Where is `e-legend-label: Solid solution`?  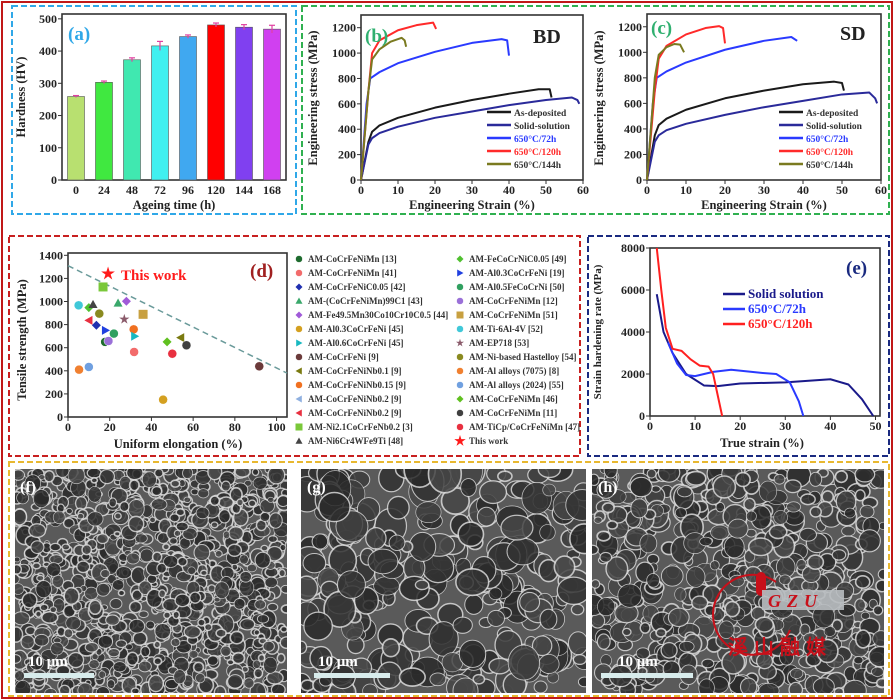 e-legend-label: Solid solution is located at coordinates (786, 293).